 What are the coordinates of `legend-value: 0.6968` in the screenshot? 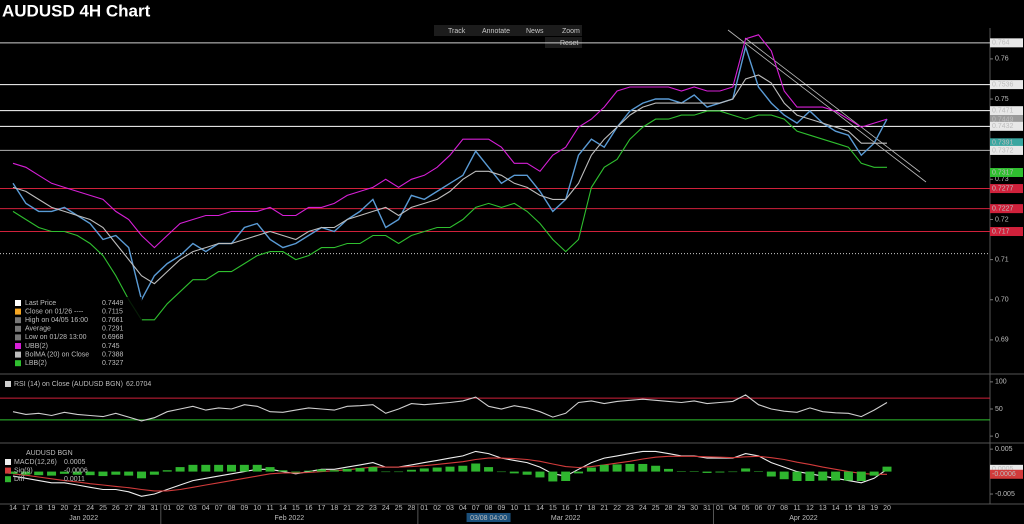 It's located at (113, 337).